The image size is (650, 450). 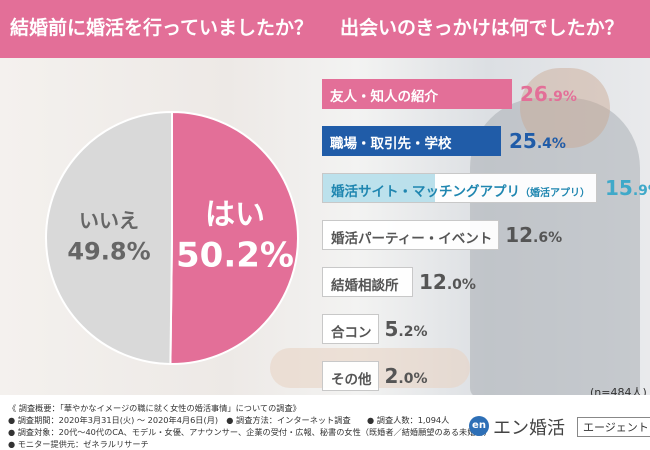 What do you see at coordinates (325, 29) in the screenshot?
I see `header-banner: 結婚前に婚活を行っていましたか？ 出会いのきっかけは何でしたか？` at bounding box center [325, 29].